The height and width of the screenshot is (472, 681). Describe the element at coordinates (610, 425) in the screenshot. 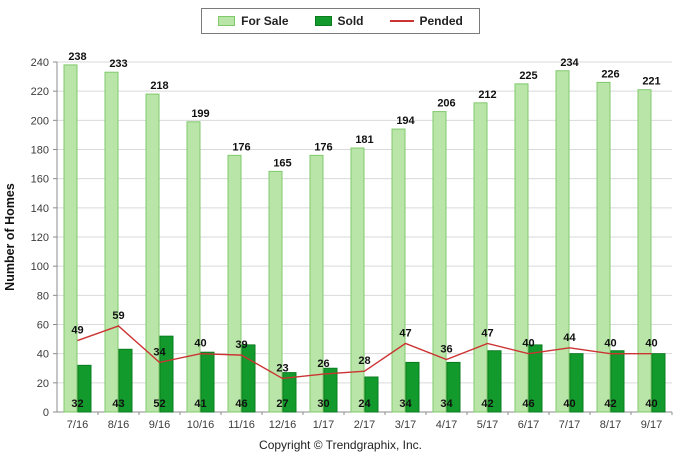

I see `x-tick-label: 8/17` at that location.